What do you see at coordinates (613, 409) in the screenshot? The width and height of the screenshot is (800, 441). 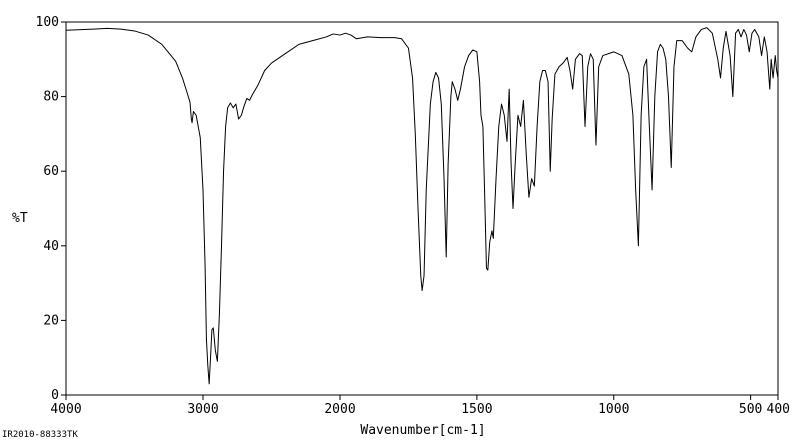 I see `x-tick-label: 1000` at bounding box center [613, 409].